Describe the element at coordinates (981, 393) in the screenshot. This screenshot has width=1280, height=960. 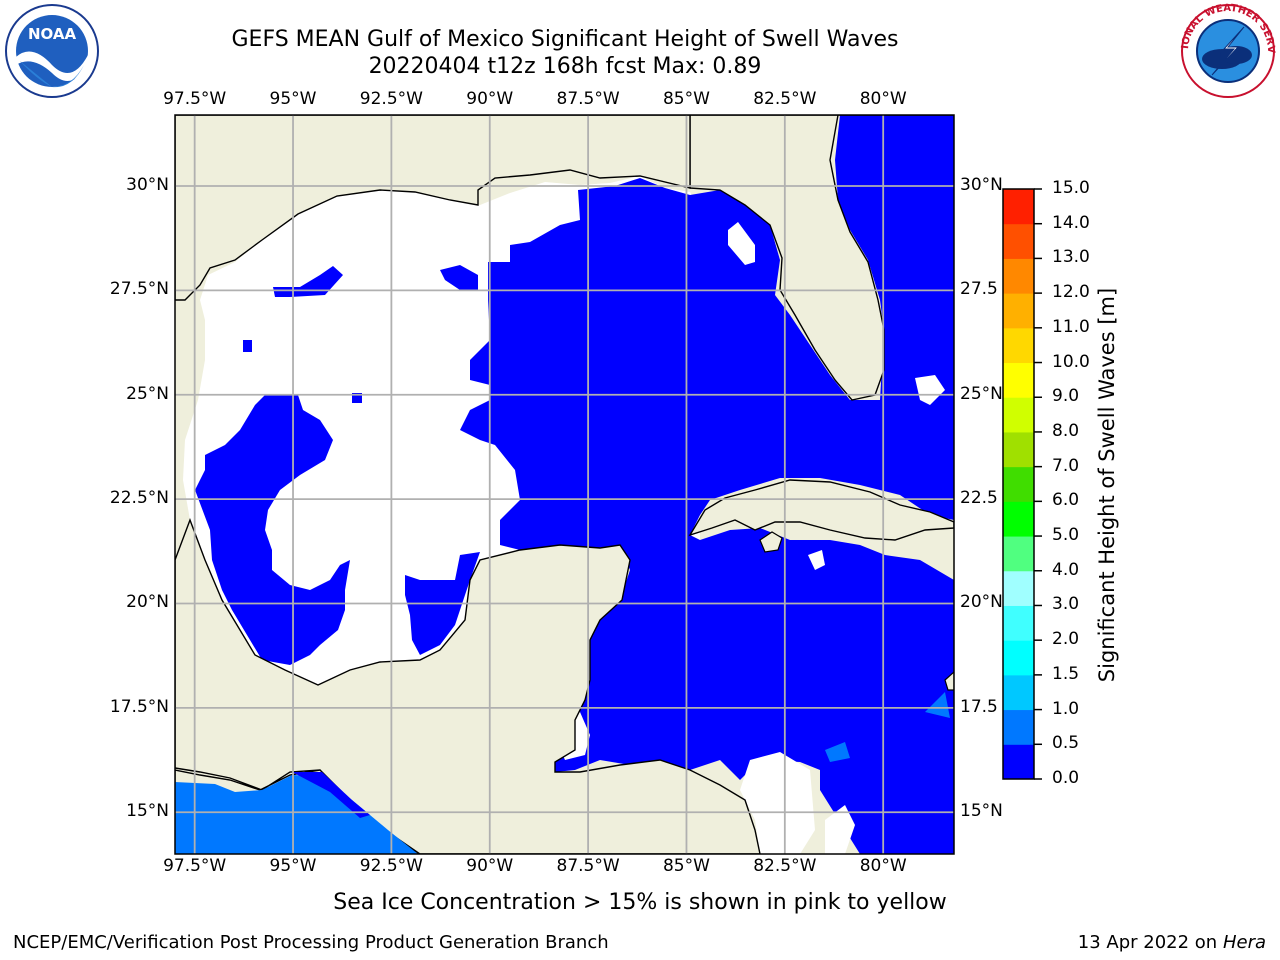
I see `lat-tick-label-right: 25°N` at that location.